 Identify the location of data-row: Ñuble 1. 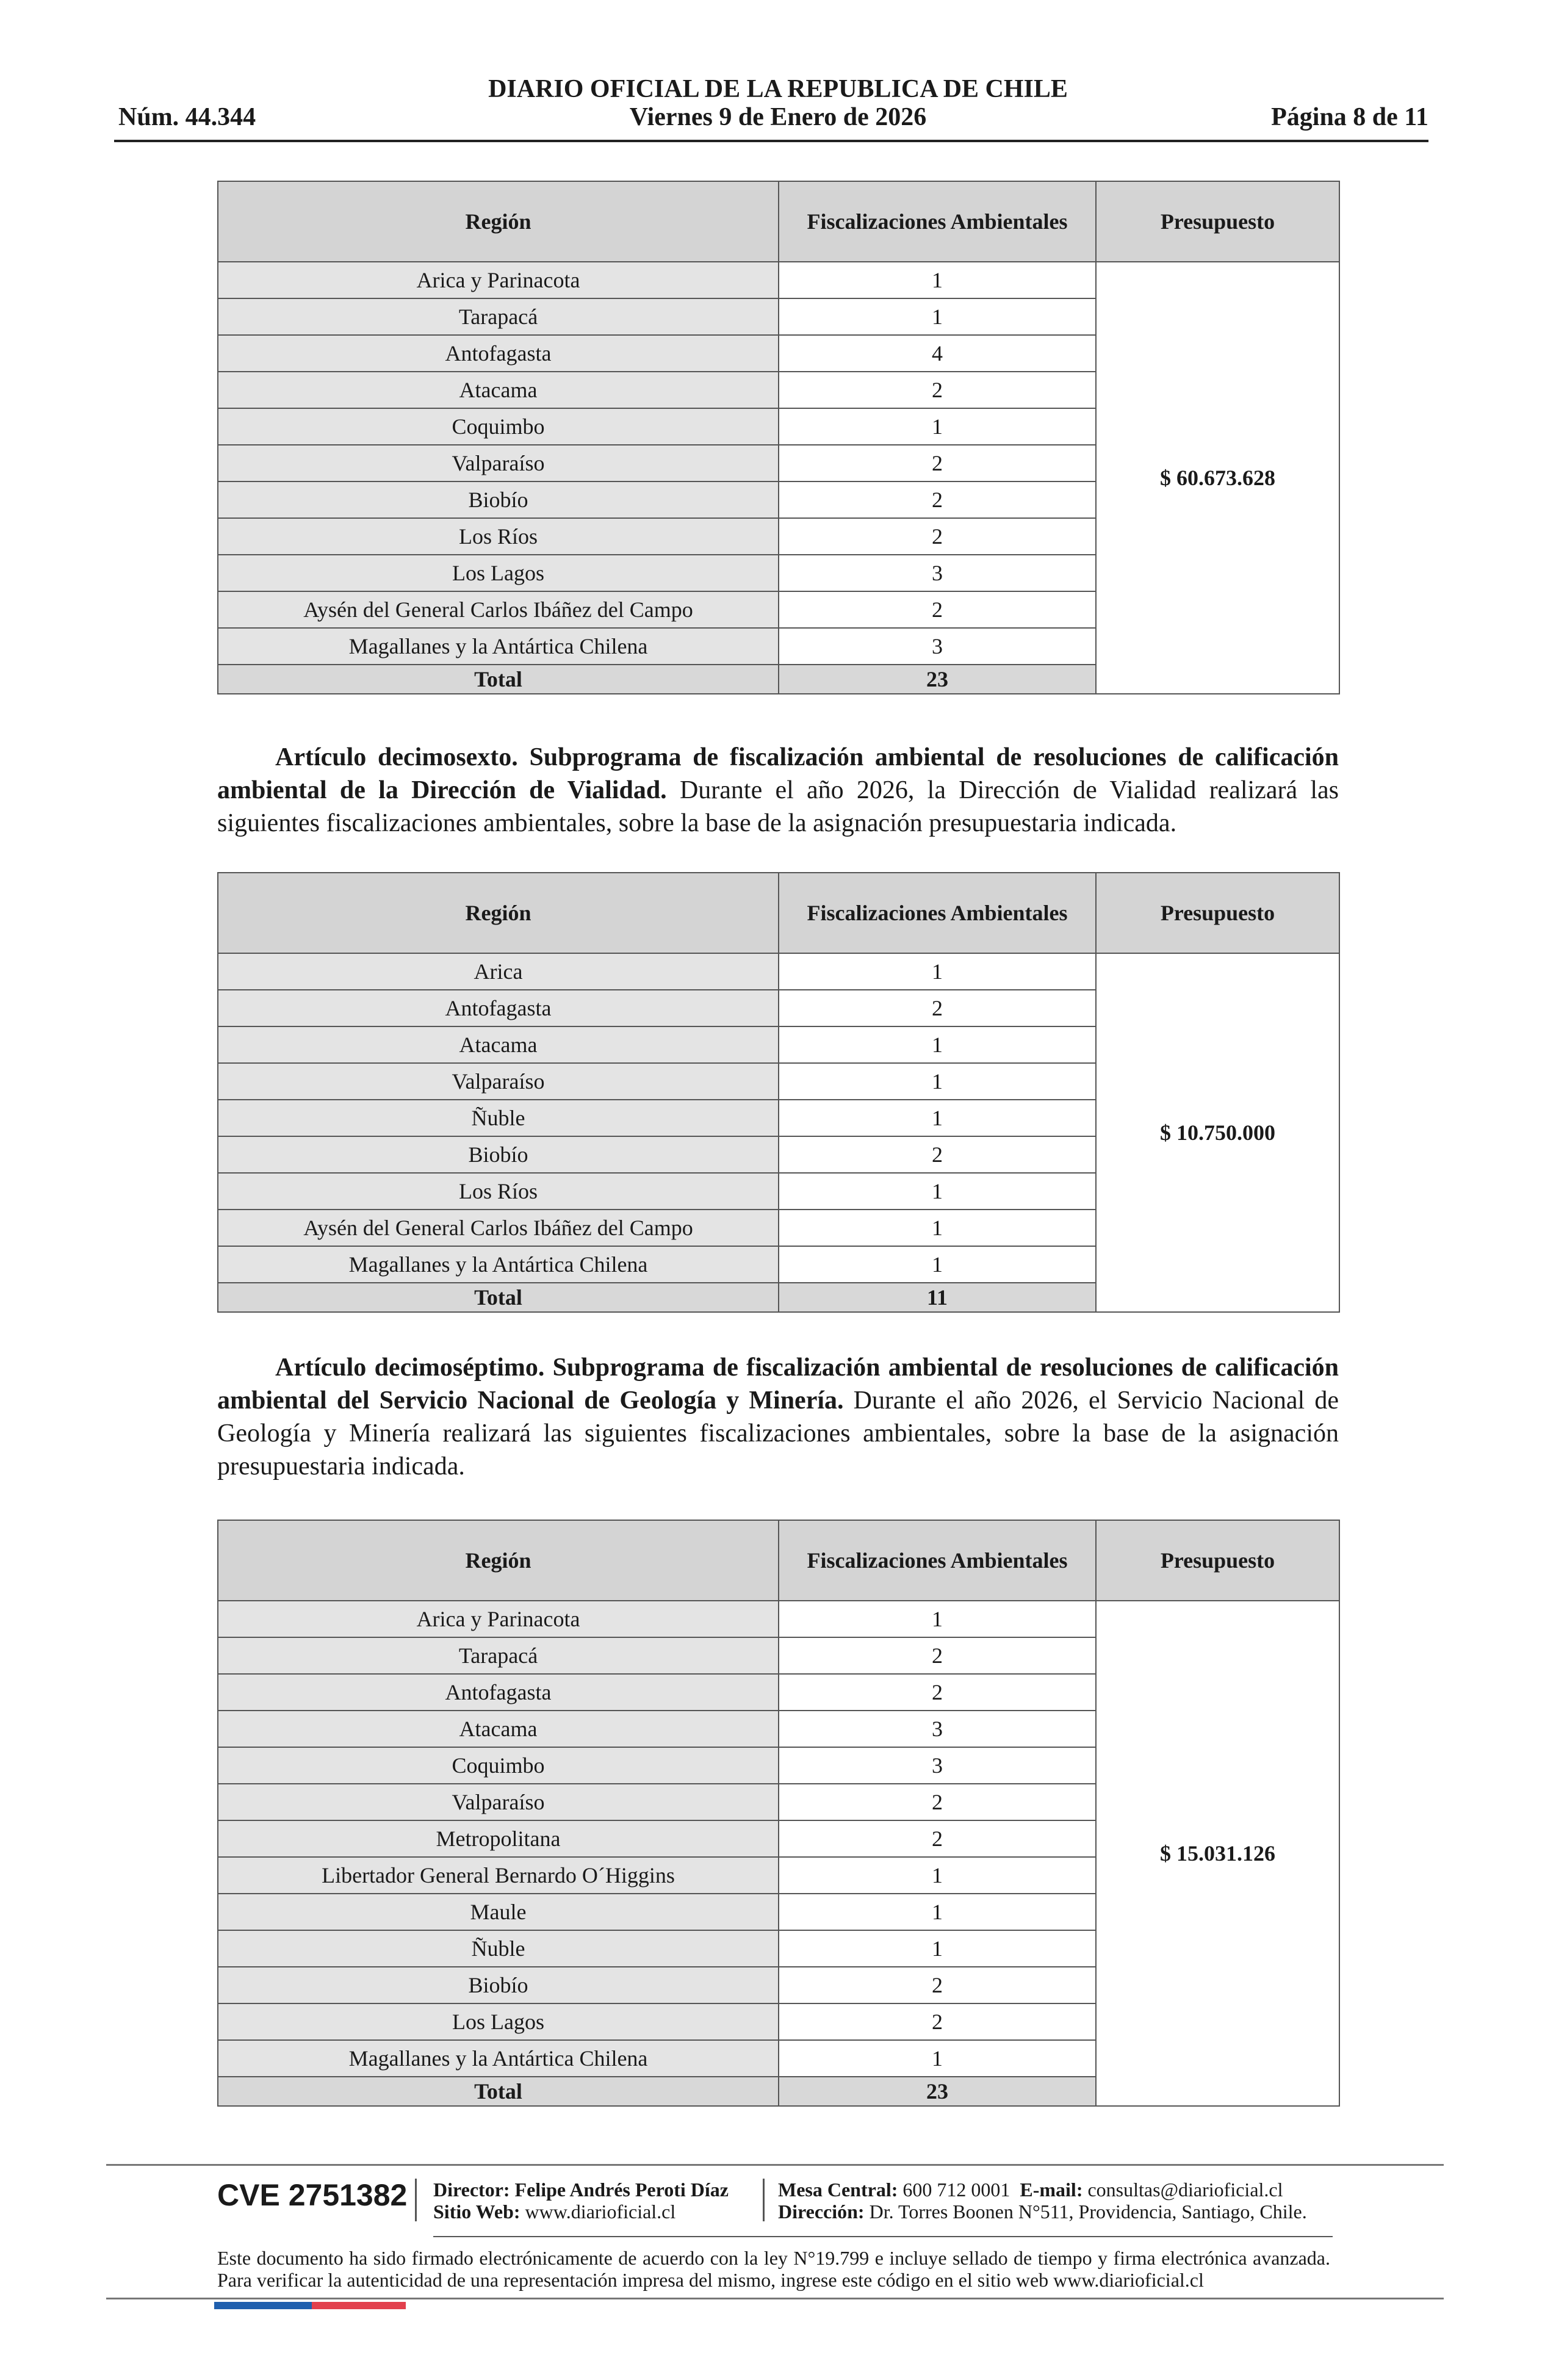
(778, 1118).